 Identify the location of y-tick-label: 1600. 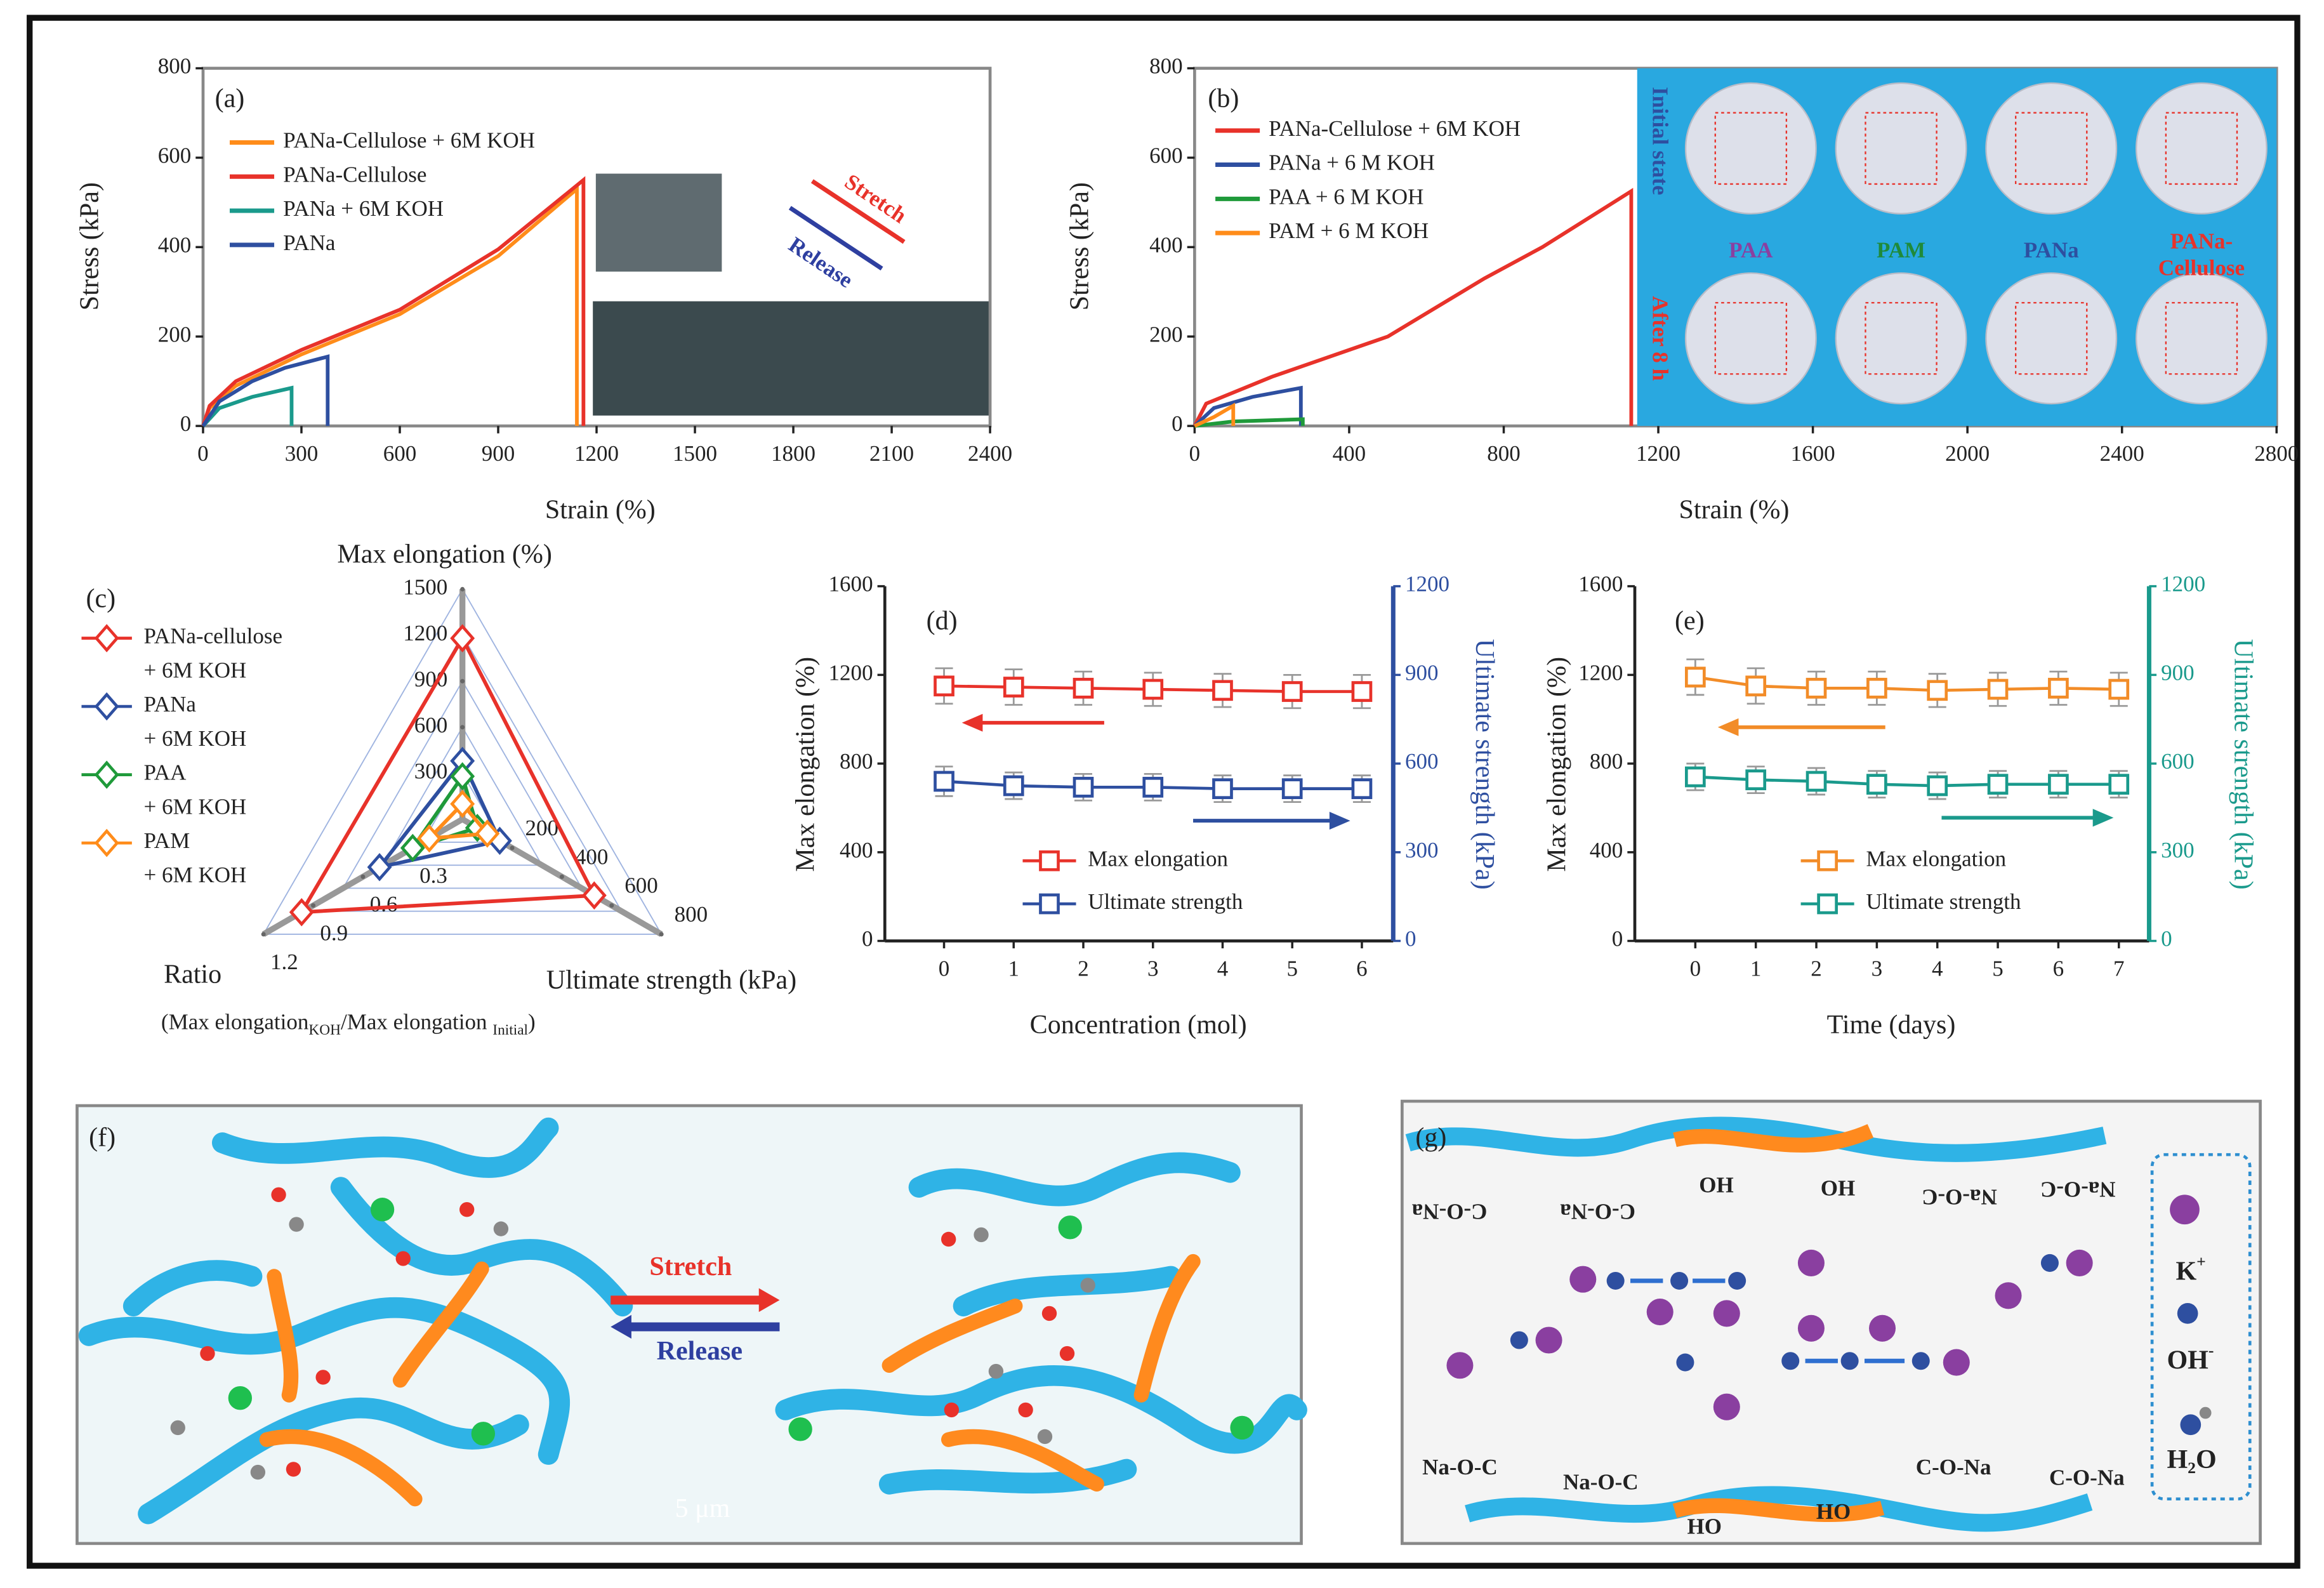
(851, 584).